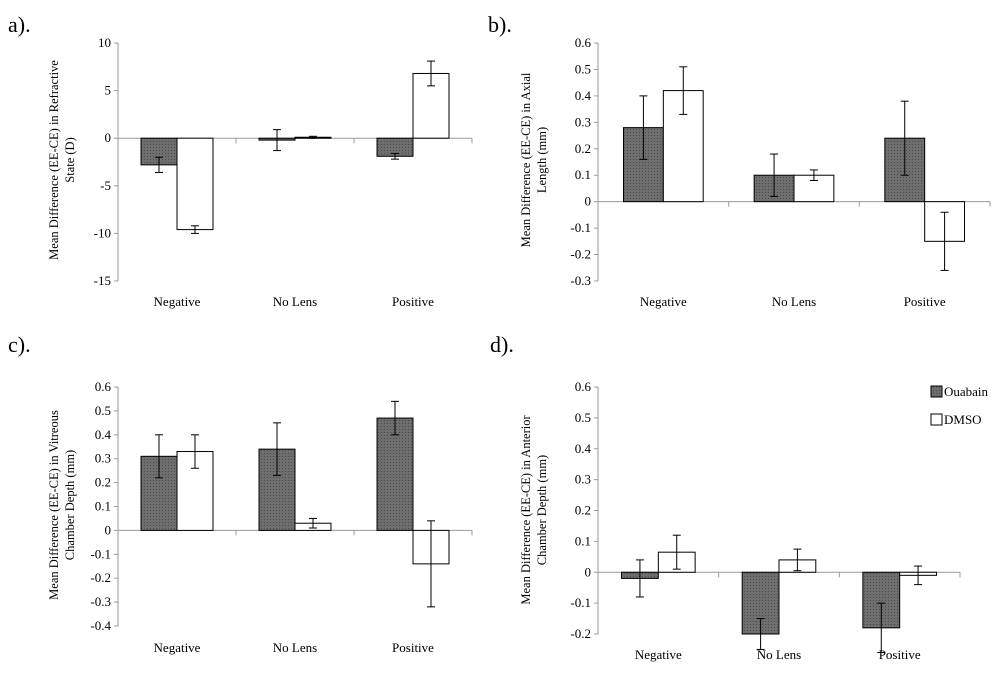 This screenshot has height=675, width=1000. What do you see at coordinates (936, 391) in the screenshot?
I see `legend-swatch-ouabain` at bounding box center [936, 391].